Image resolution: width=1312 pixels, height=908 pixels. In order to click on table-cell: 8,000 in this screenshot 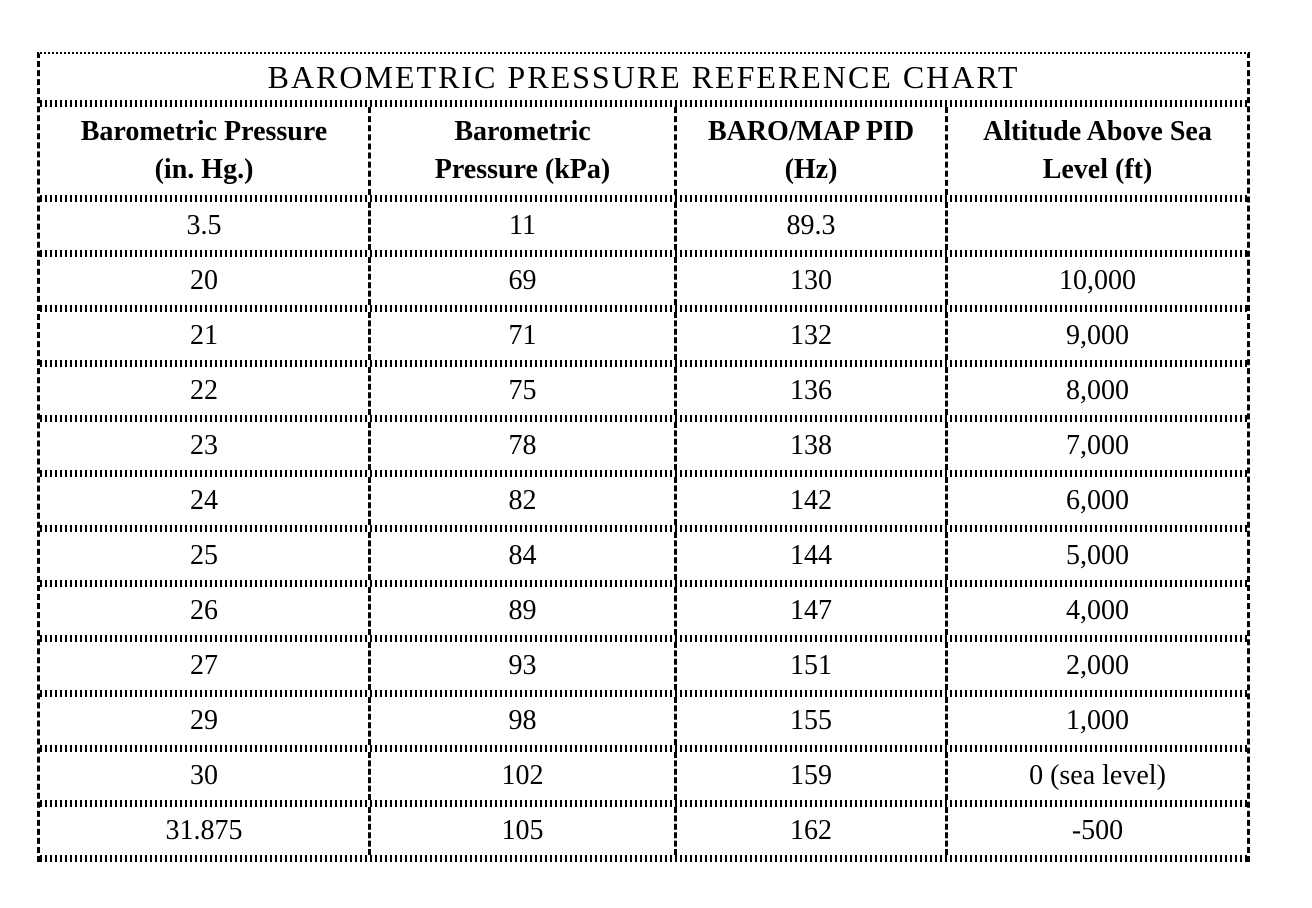, I will do `click(1096, 391)`.